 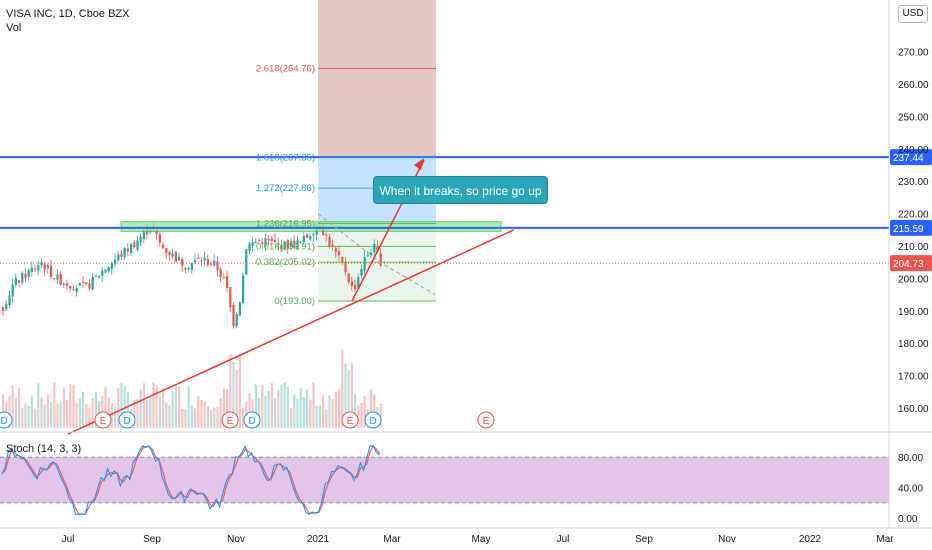 I want to click on arrow-head-icon, so click(x=419, y=164).